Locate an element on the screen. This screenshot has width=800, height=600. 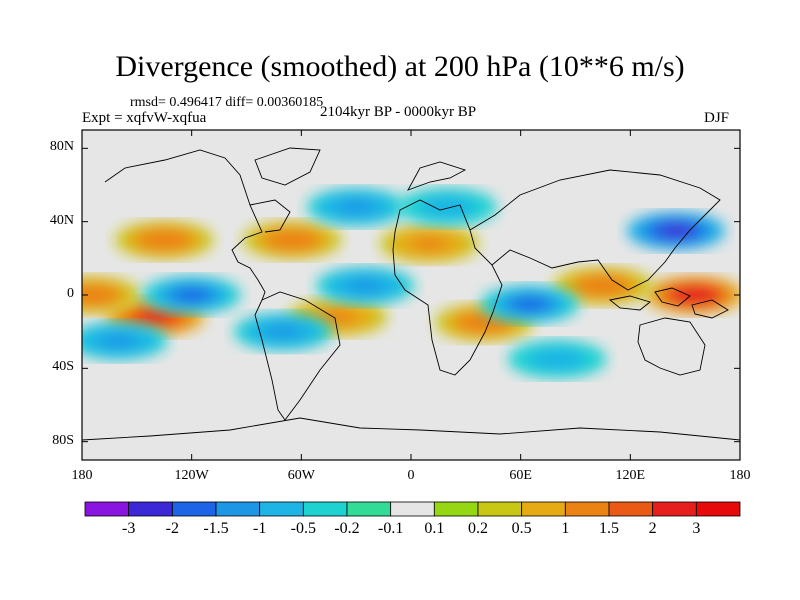
colorbar-label: 0.2 is located at coordinates (478, 528).